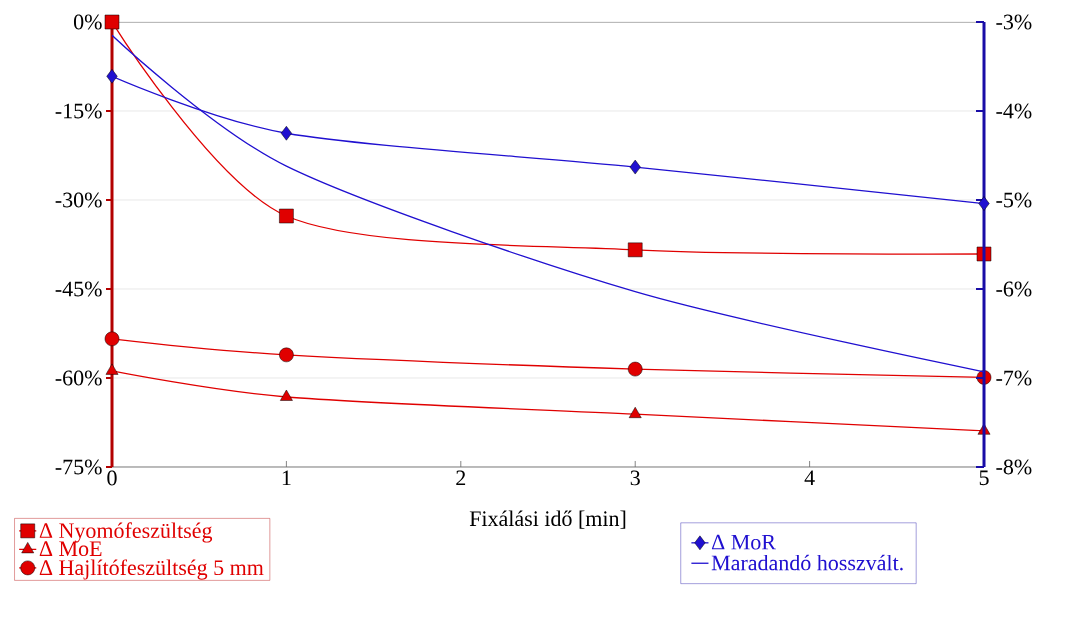  What do you see at coordinates (1014, 467) in the screenshot?
I see `y2-tick-label: -8%` at bounding box center [1014, 467].